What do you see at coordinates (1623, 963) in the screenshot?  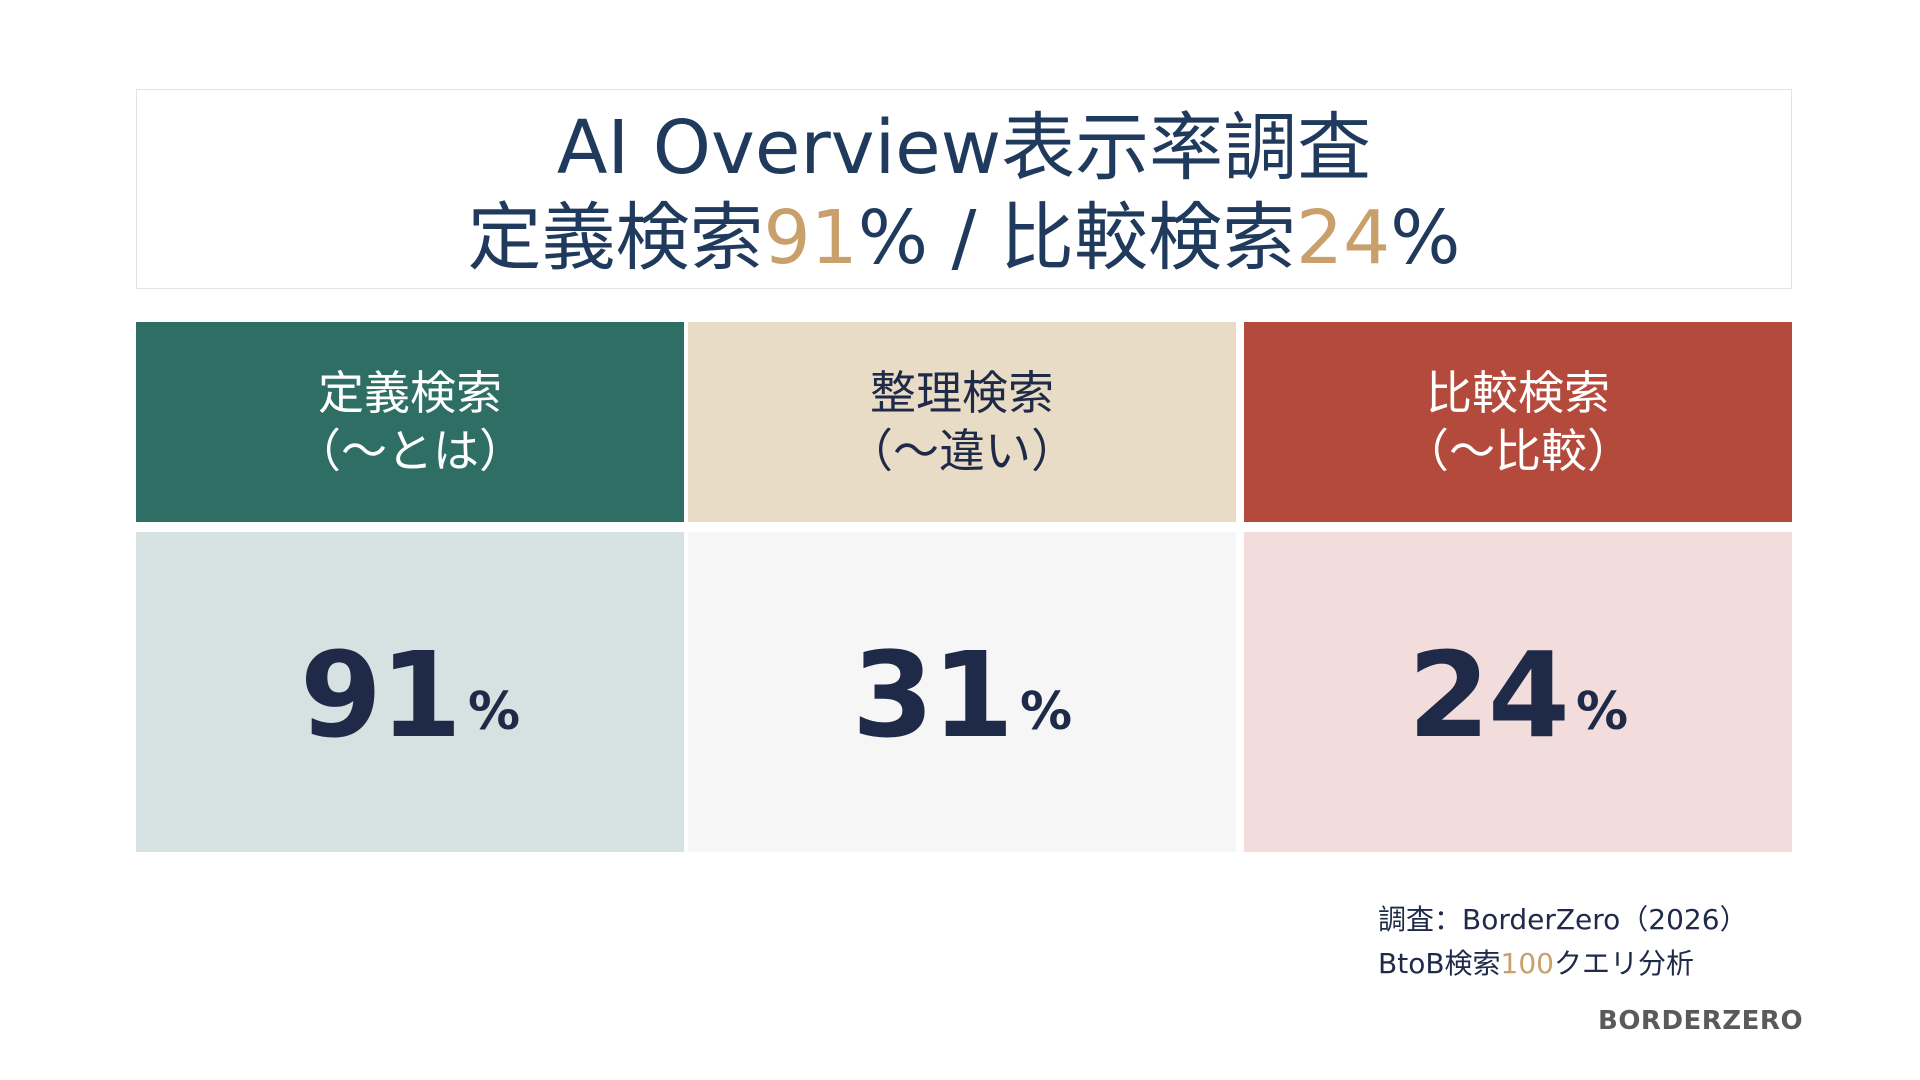 I see `source-text-2: クエリ分析` at bounding box center [1623, 963].